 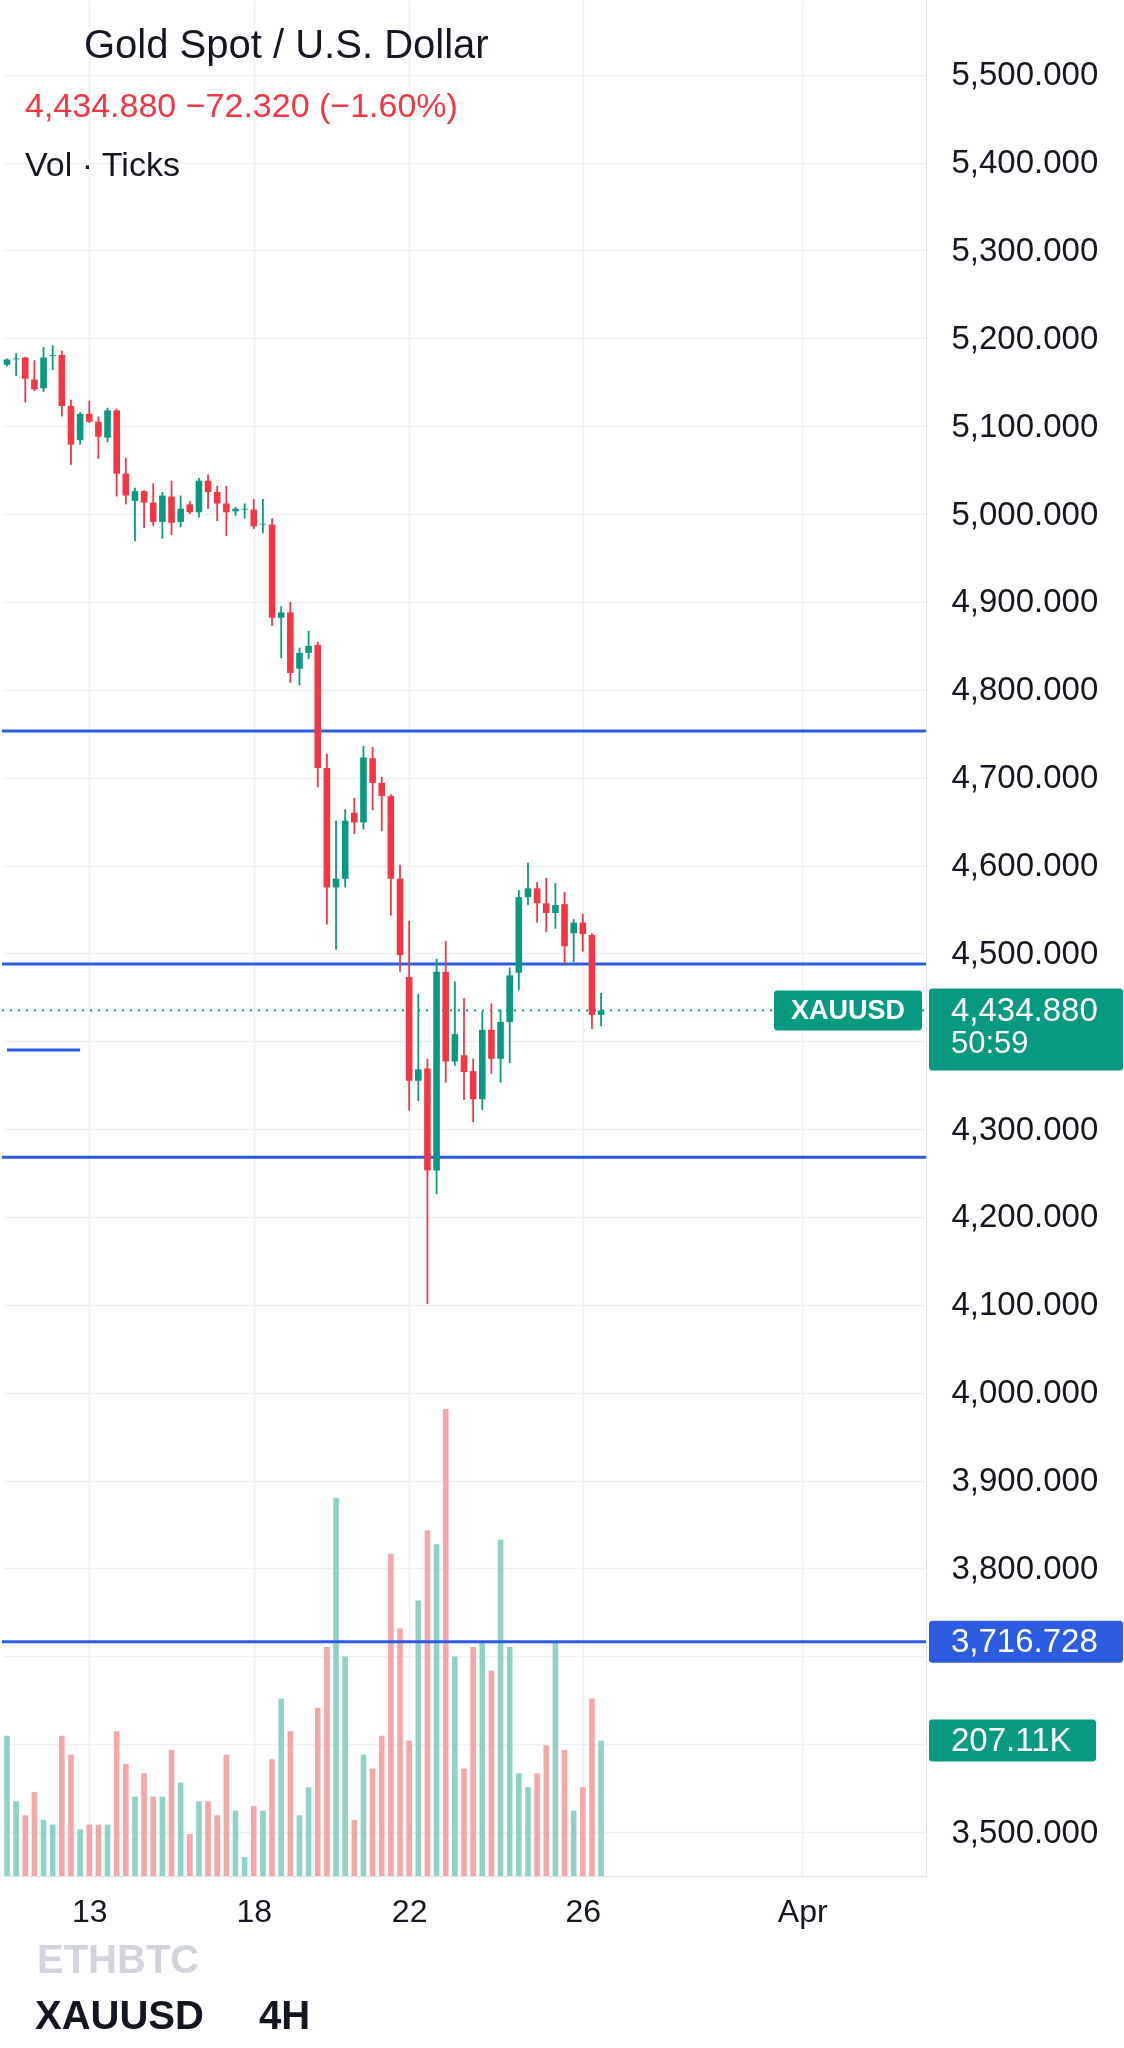 What do you see at coordinates (1025, 162) in the screenshot?
I see `y-tick-label: 5,400.000` at bounding box center [1025, 162].